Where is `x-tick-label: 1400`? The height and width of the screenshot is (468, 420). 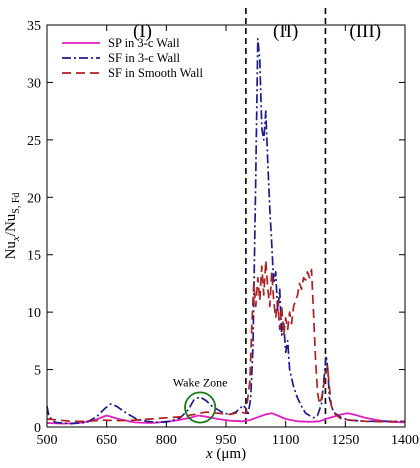 x-tick-label: 1400 is located at coordinates (405, 440).